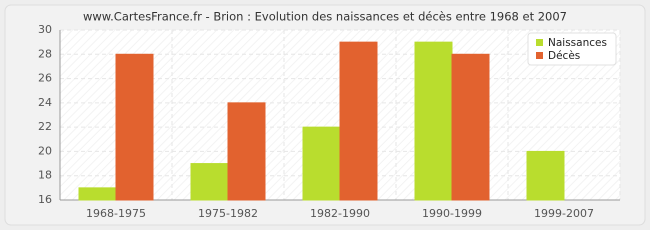 The height and width of the screenshot is (240, 650). I want to click on y-tick-label: 20, so click(45, 150).